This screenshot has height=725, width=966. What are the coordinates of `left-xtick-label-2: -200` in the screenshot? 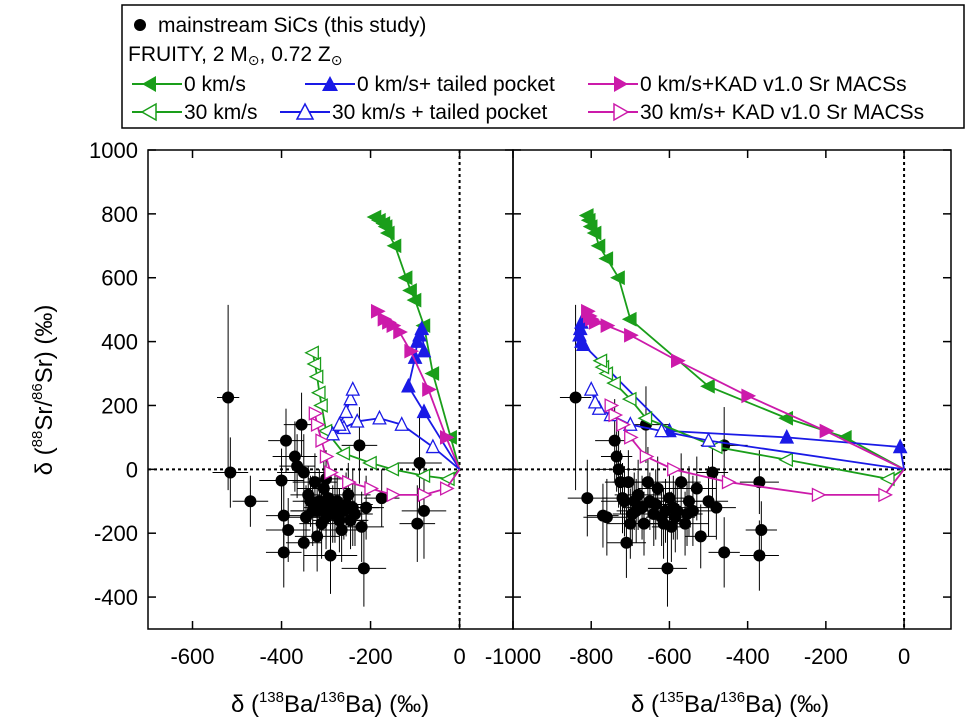 It's located at (371, 656).